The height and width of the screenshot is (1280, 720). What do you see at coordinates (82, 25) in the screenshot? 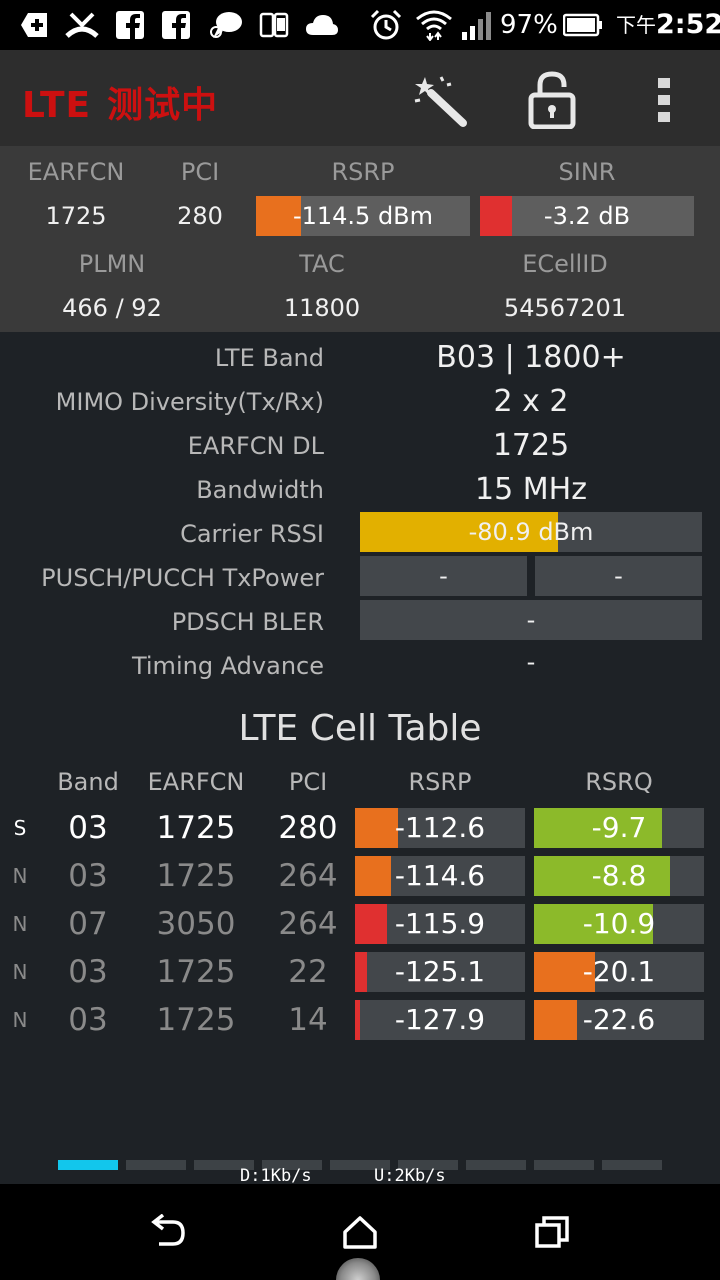
I see `missed-call-icon` at bounding box center [82, 25].